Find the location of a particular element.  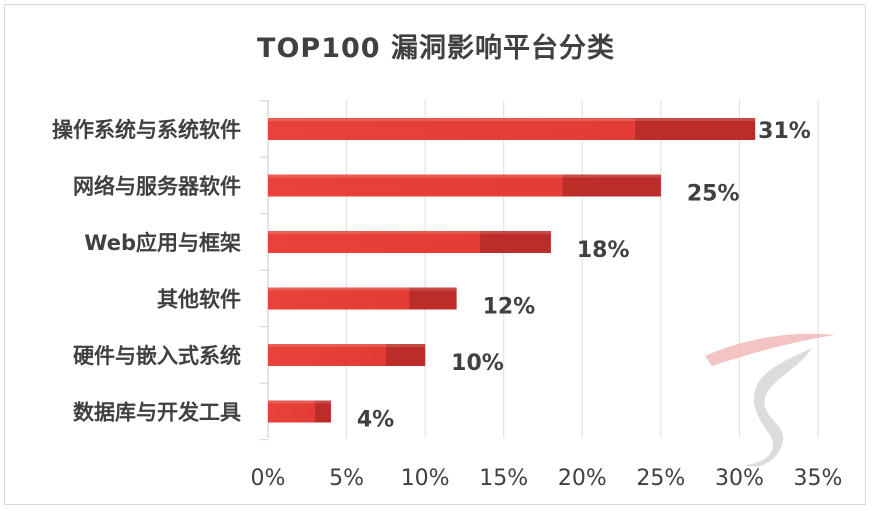

category-label: 其他软件 is located at coordinates (199, 300).